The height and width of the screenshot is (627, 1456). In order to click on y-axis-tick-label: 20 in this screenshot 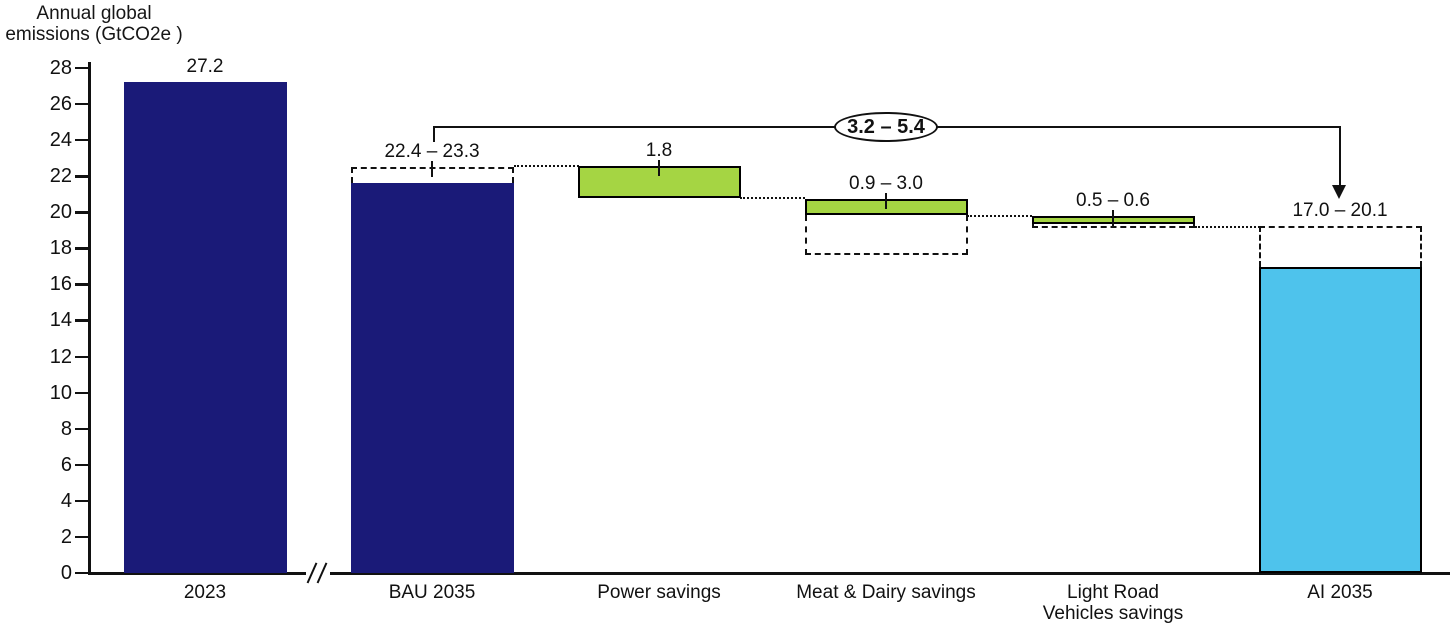, I will do `click(60, 212)`.